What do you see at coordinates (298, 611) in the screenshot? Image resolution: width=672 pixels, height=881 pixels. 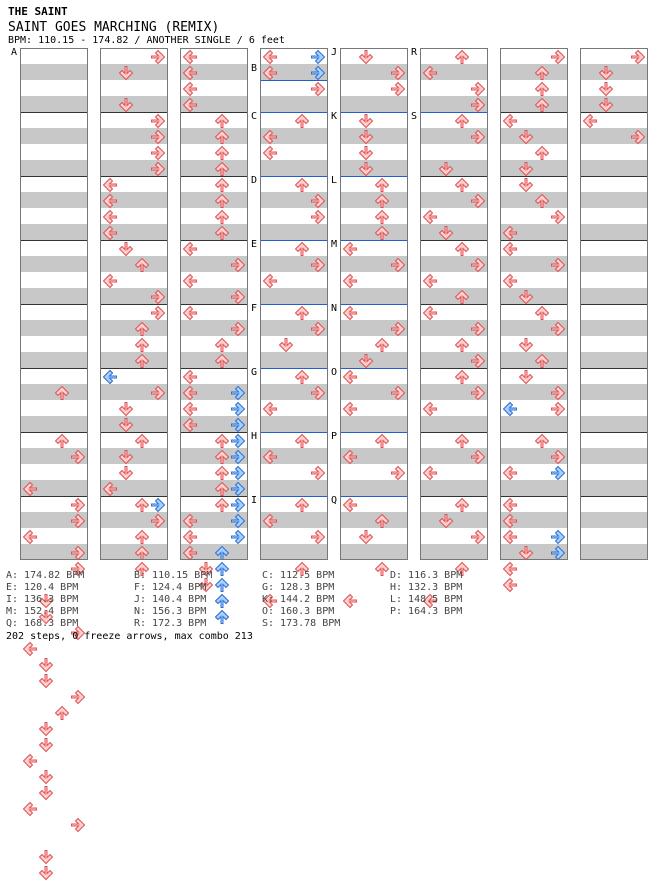 I see `bpm-entry-o: O: 160.3 BPM` at bounding box center [298, 611].